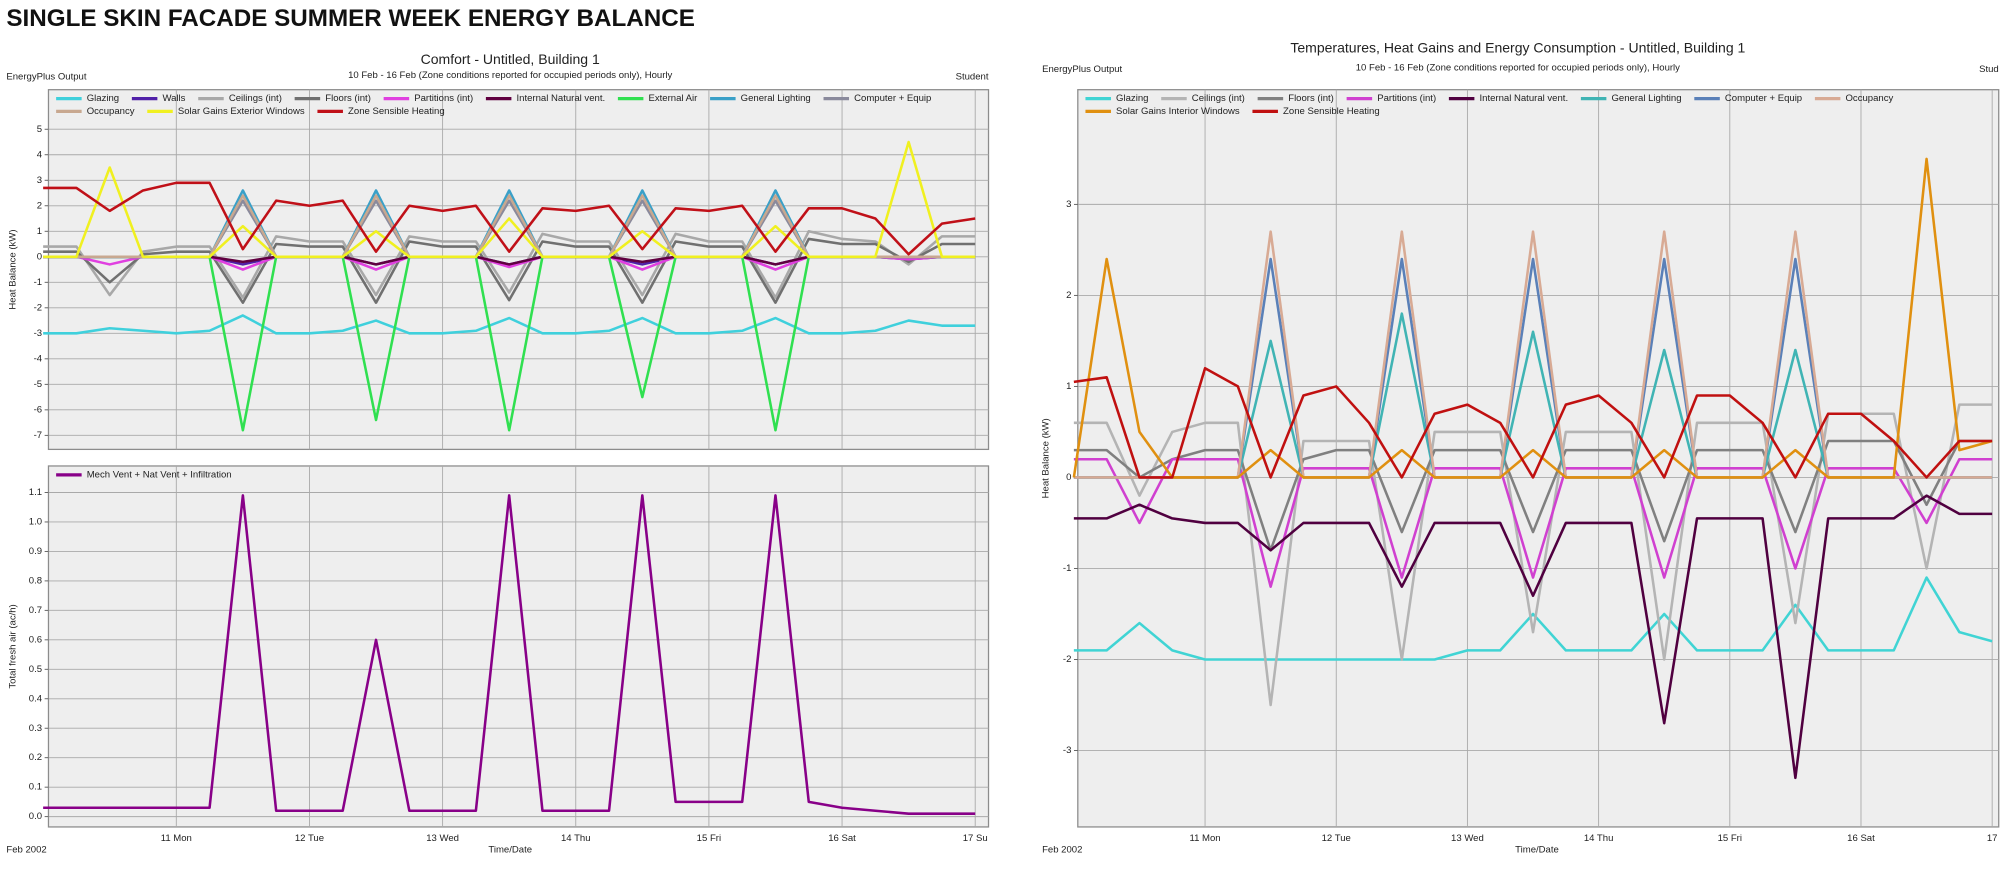 This screenshot has width=2000, height=872. What do you see at coordinates (40, 154) in the screenshot?
I see `y-tick-label: 4` at bounding box center [40, 154].